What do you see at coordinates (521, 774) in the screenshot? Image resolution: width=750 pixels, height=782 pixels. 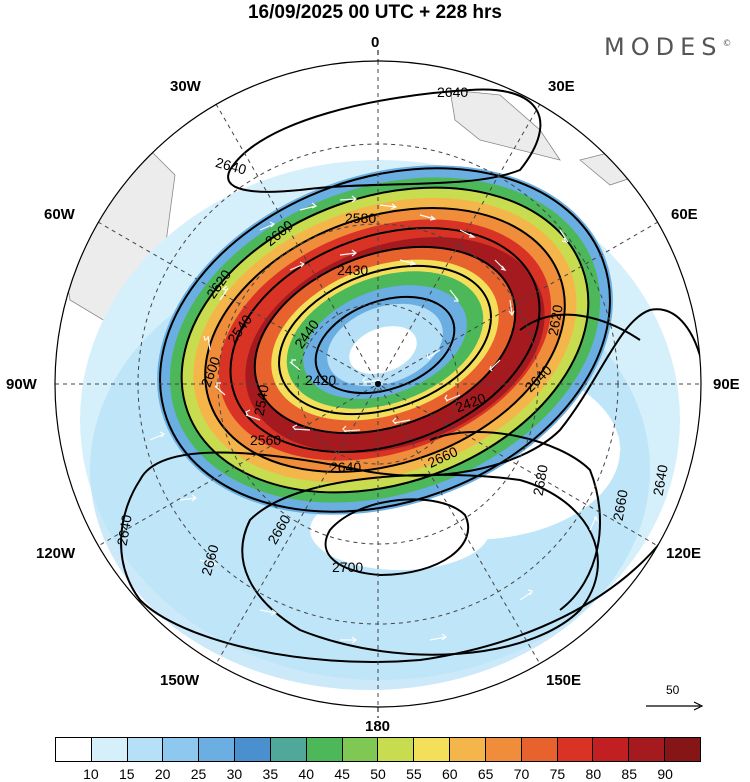 I see `colorbar-tick-label: 70` at bounding box center [521, 774].